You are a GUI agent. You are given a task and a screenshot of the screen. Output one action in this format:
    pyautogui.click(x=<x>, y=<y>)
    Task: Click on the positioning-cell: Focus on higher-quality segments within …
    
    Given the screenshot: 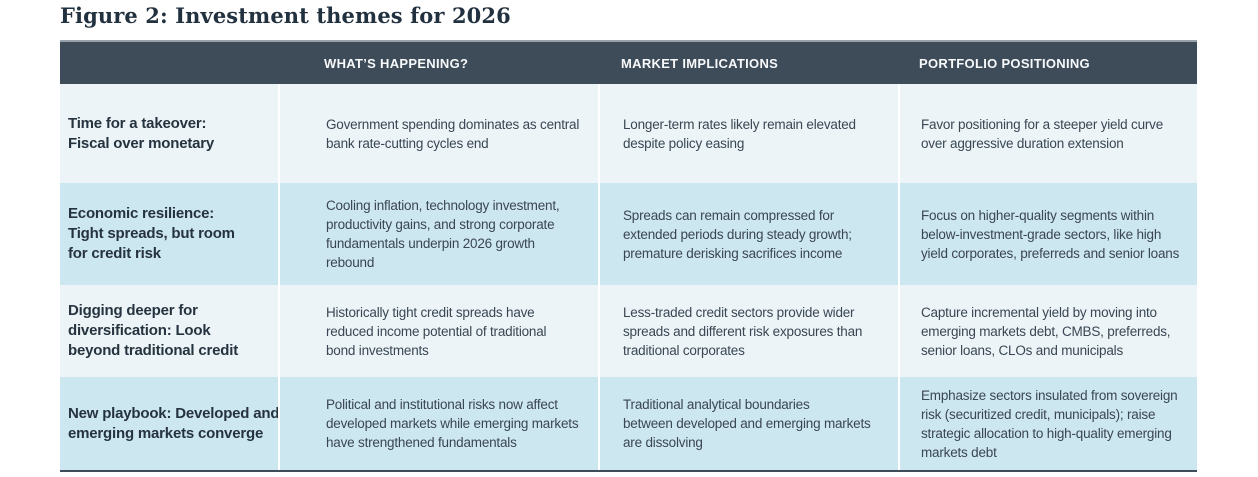 What is the action you would take?
    pyautogui.click(x=1047, y=234)
    